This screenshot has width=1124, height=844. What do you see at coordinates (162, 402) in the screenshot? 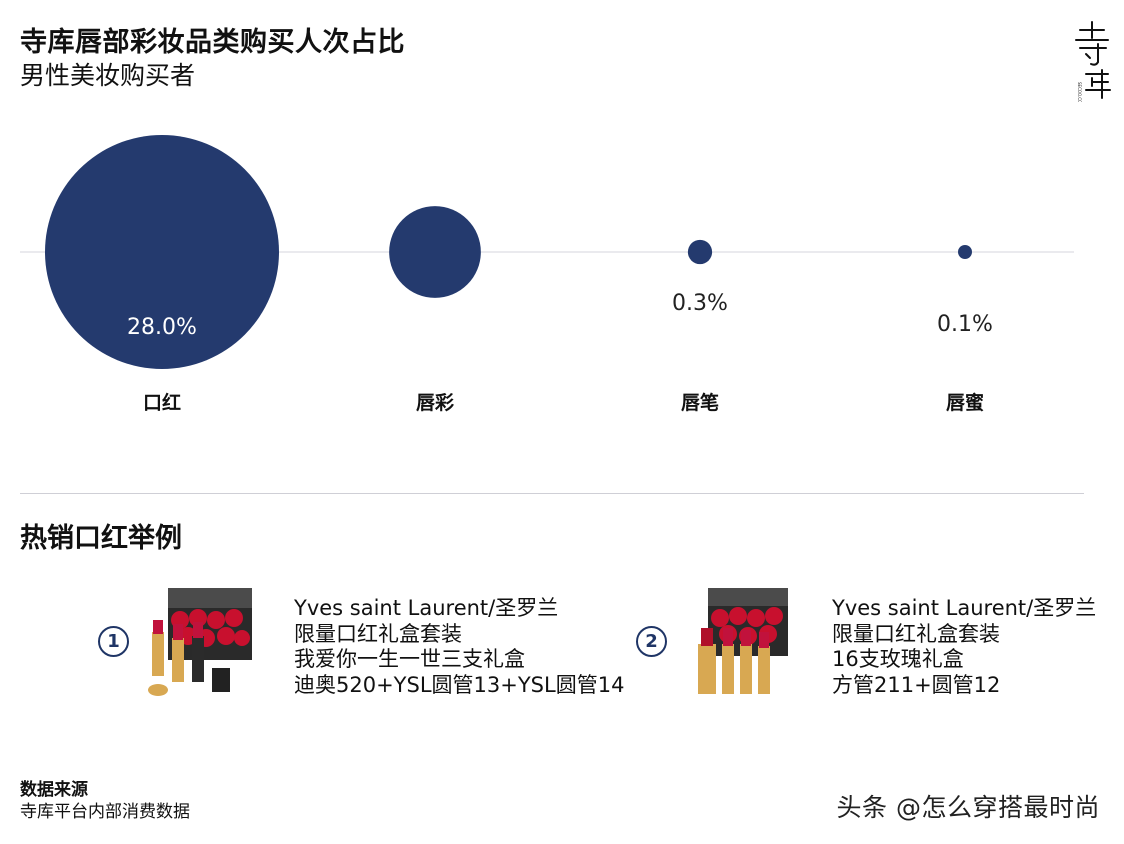
I see `category-label: 口红` at bounding box center [162, 402].